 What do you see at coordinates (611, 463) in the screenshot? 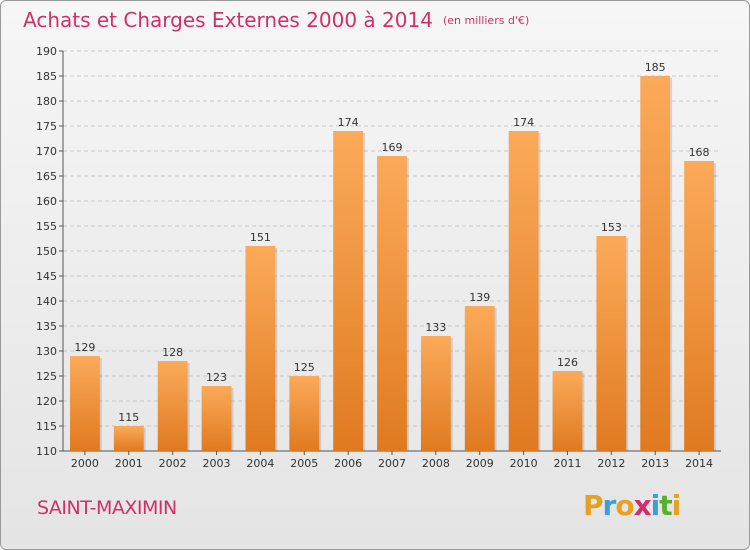
I see `x-tick-label: 2012` at bounding box center [611, 463].